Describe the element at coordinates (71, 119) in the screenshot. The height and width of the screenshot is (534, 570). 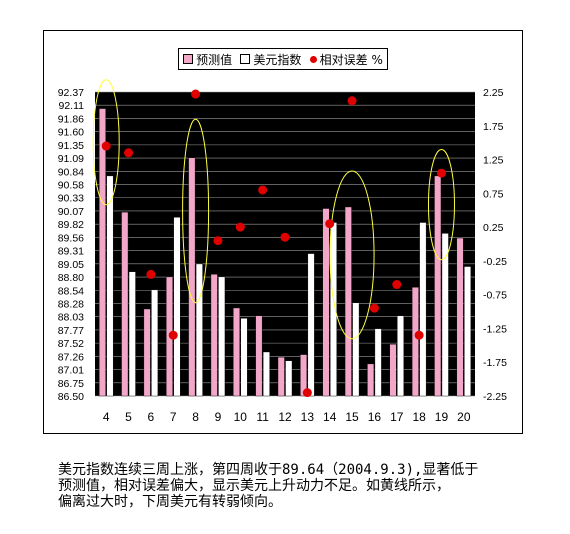
I see `y-tick-label: 91.86` at that location.